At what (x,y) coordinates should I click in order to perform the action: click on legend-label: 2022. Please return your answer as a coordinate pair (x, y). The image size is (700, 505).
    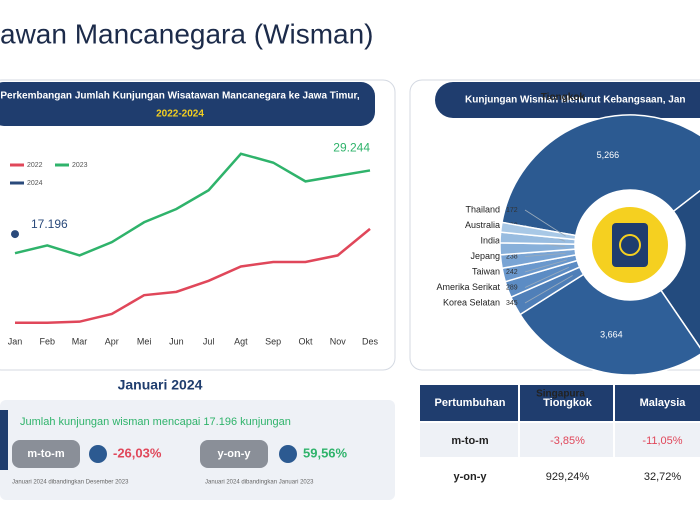
    Looking at the image, I should click on (35, 165).